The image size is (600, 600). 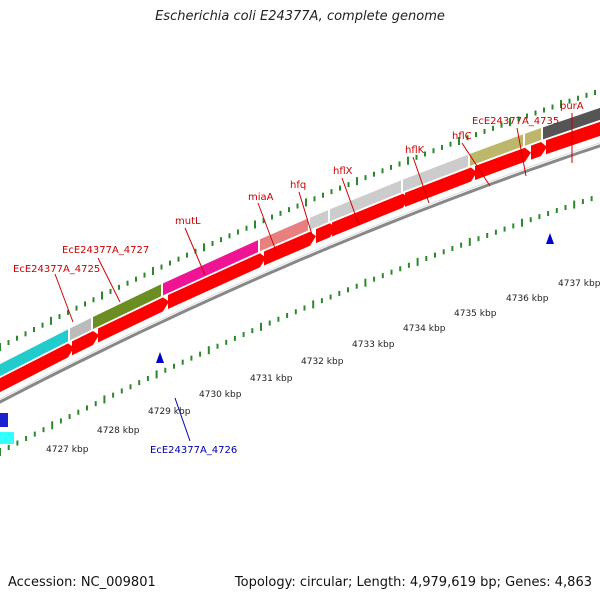 What do you see at coordinates (343, 171) in the screenshot?
I see `gene-label: hflX` at bounding box center [343, 171].